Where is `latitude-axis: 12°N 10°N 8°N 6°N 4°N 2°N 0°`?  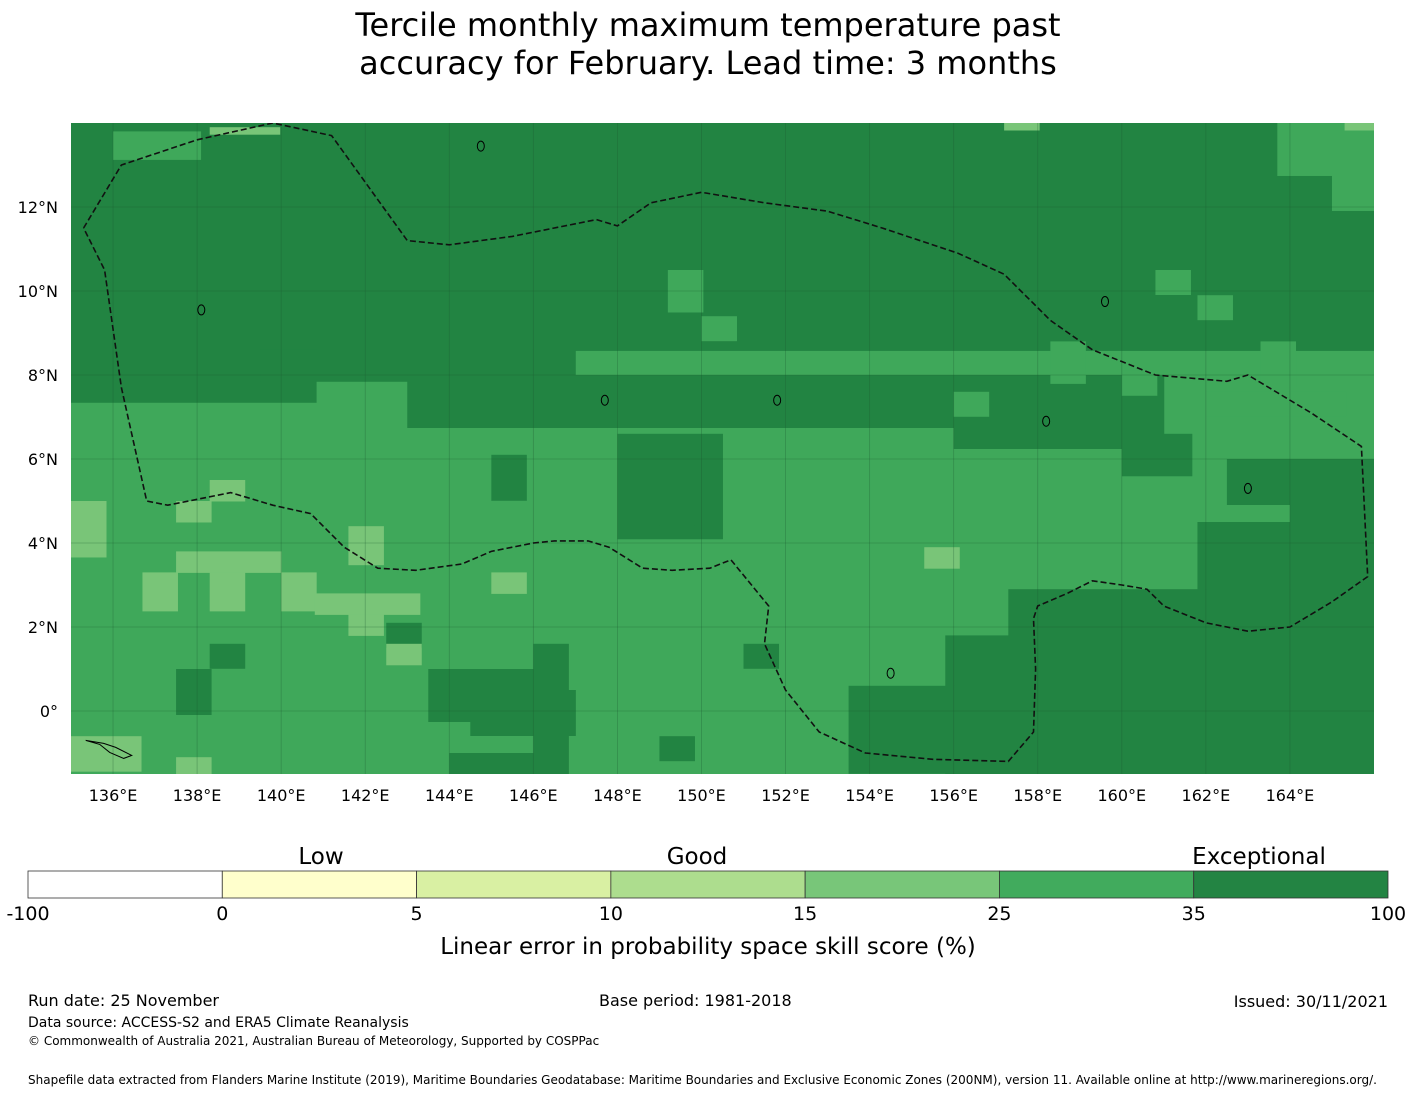 latitude-axis: 12°N 10°N 8°N 6°N 4°N 2°N 0° is located at coordinates (38, 459).